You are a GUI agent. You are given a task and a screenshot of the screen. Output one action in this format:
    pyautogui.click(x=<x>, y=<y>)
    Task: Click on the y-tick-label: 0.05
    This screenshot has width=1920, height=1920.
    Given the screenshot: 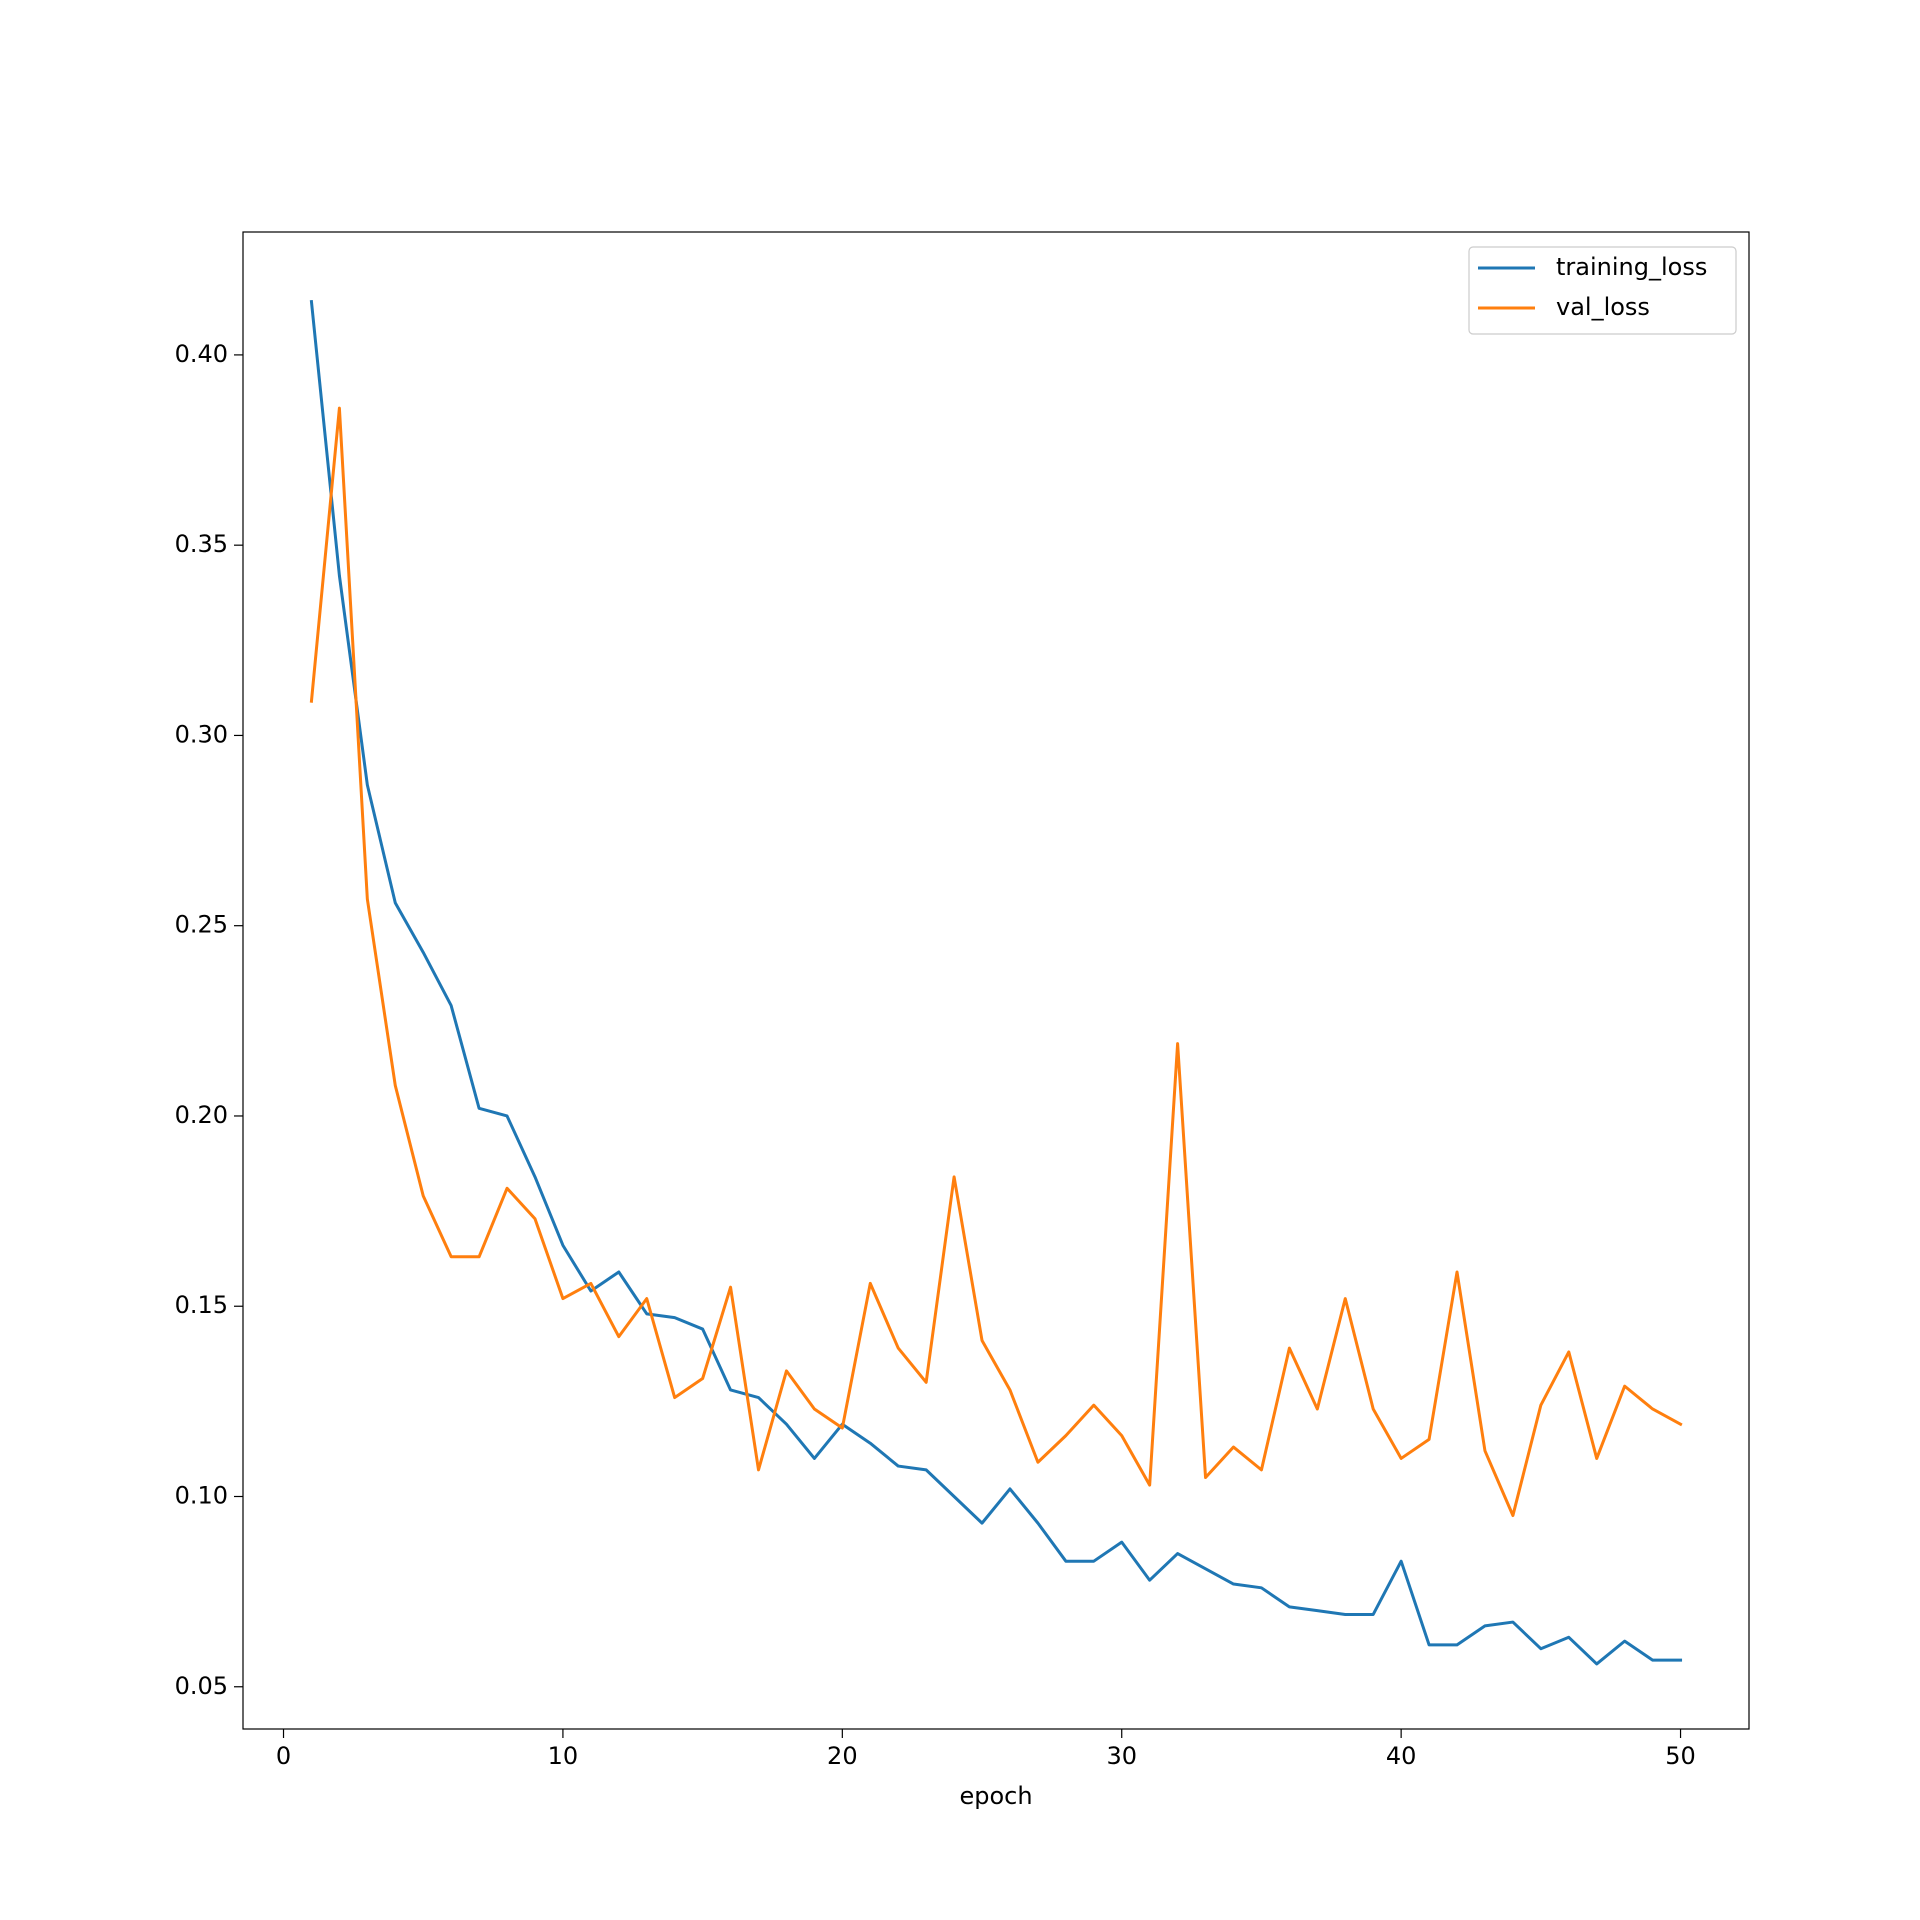 What is the action you would take?
    pyautogui.click(x=201, y=1686)
    